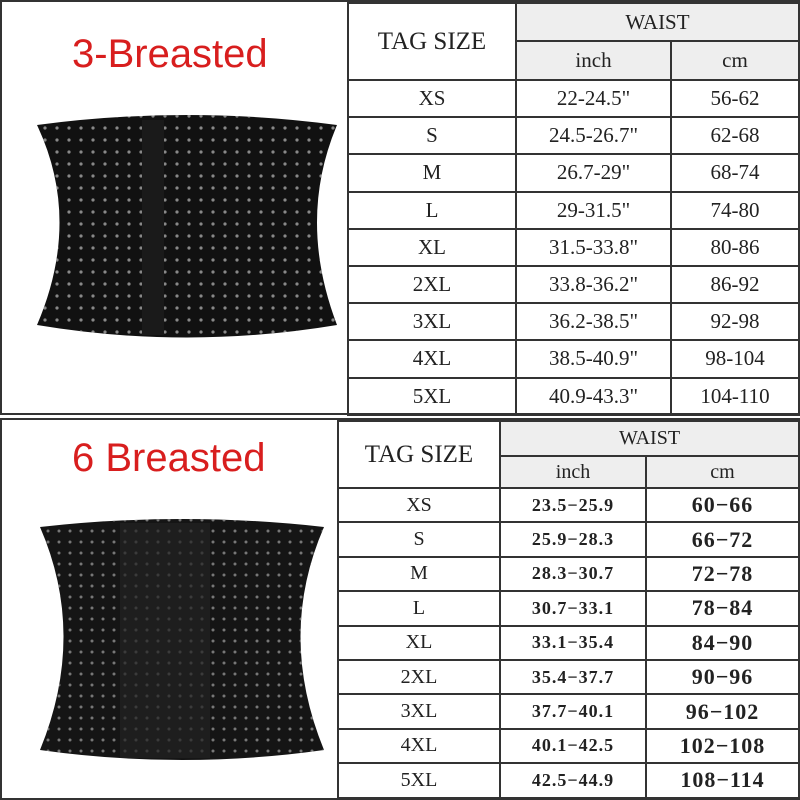  What do you see at coordinates (573, 780) in the screenshot?
I see `inch-cell: 42.5−44.9` at bounding box center [573, 780].